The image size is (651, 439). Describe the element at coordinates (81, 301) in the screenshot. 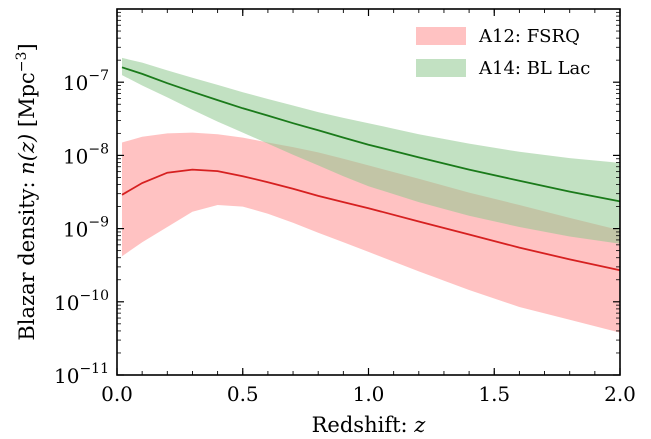

I see `y-tick-label: 10⁻¹⁰` at that location.